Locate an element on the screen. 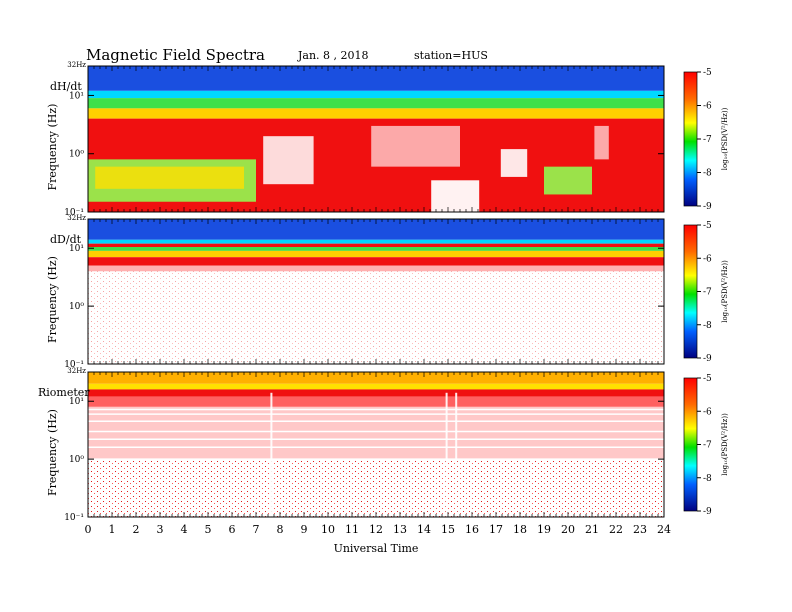 This screenshot has width=792, height=612. x-tick-label: 16 is located at coordinates (472, 529).